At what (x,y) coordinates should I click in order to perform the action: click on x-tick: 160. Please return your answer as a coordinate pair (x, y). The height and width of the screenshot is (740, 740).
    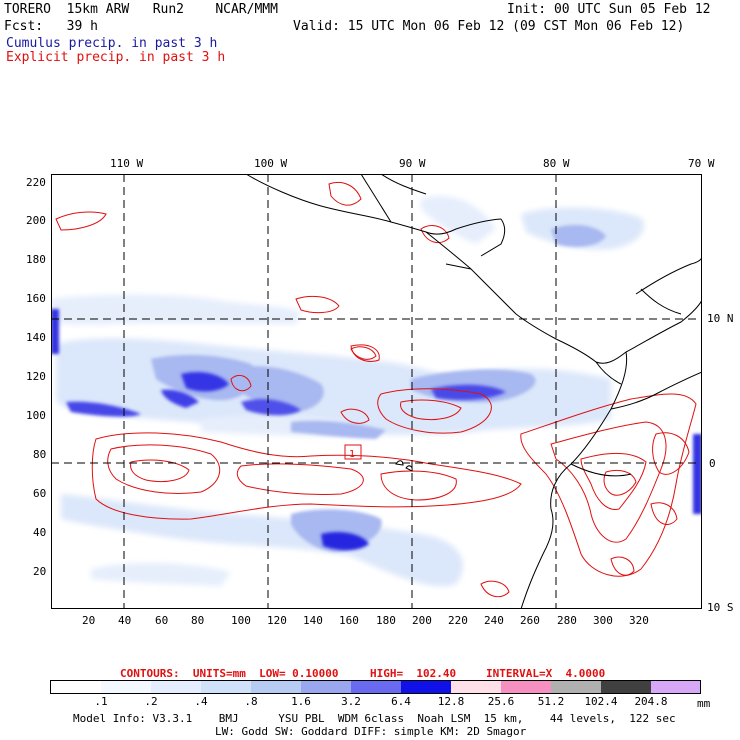
    Looking at the image, I should click on (349, 620).